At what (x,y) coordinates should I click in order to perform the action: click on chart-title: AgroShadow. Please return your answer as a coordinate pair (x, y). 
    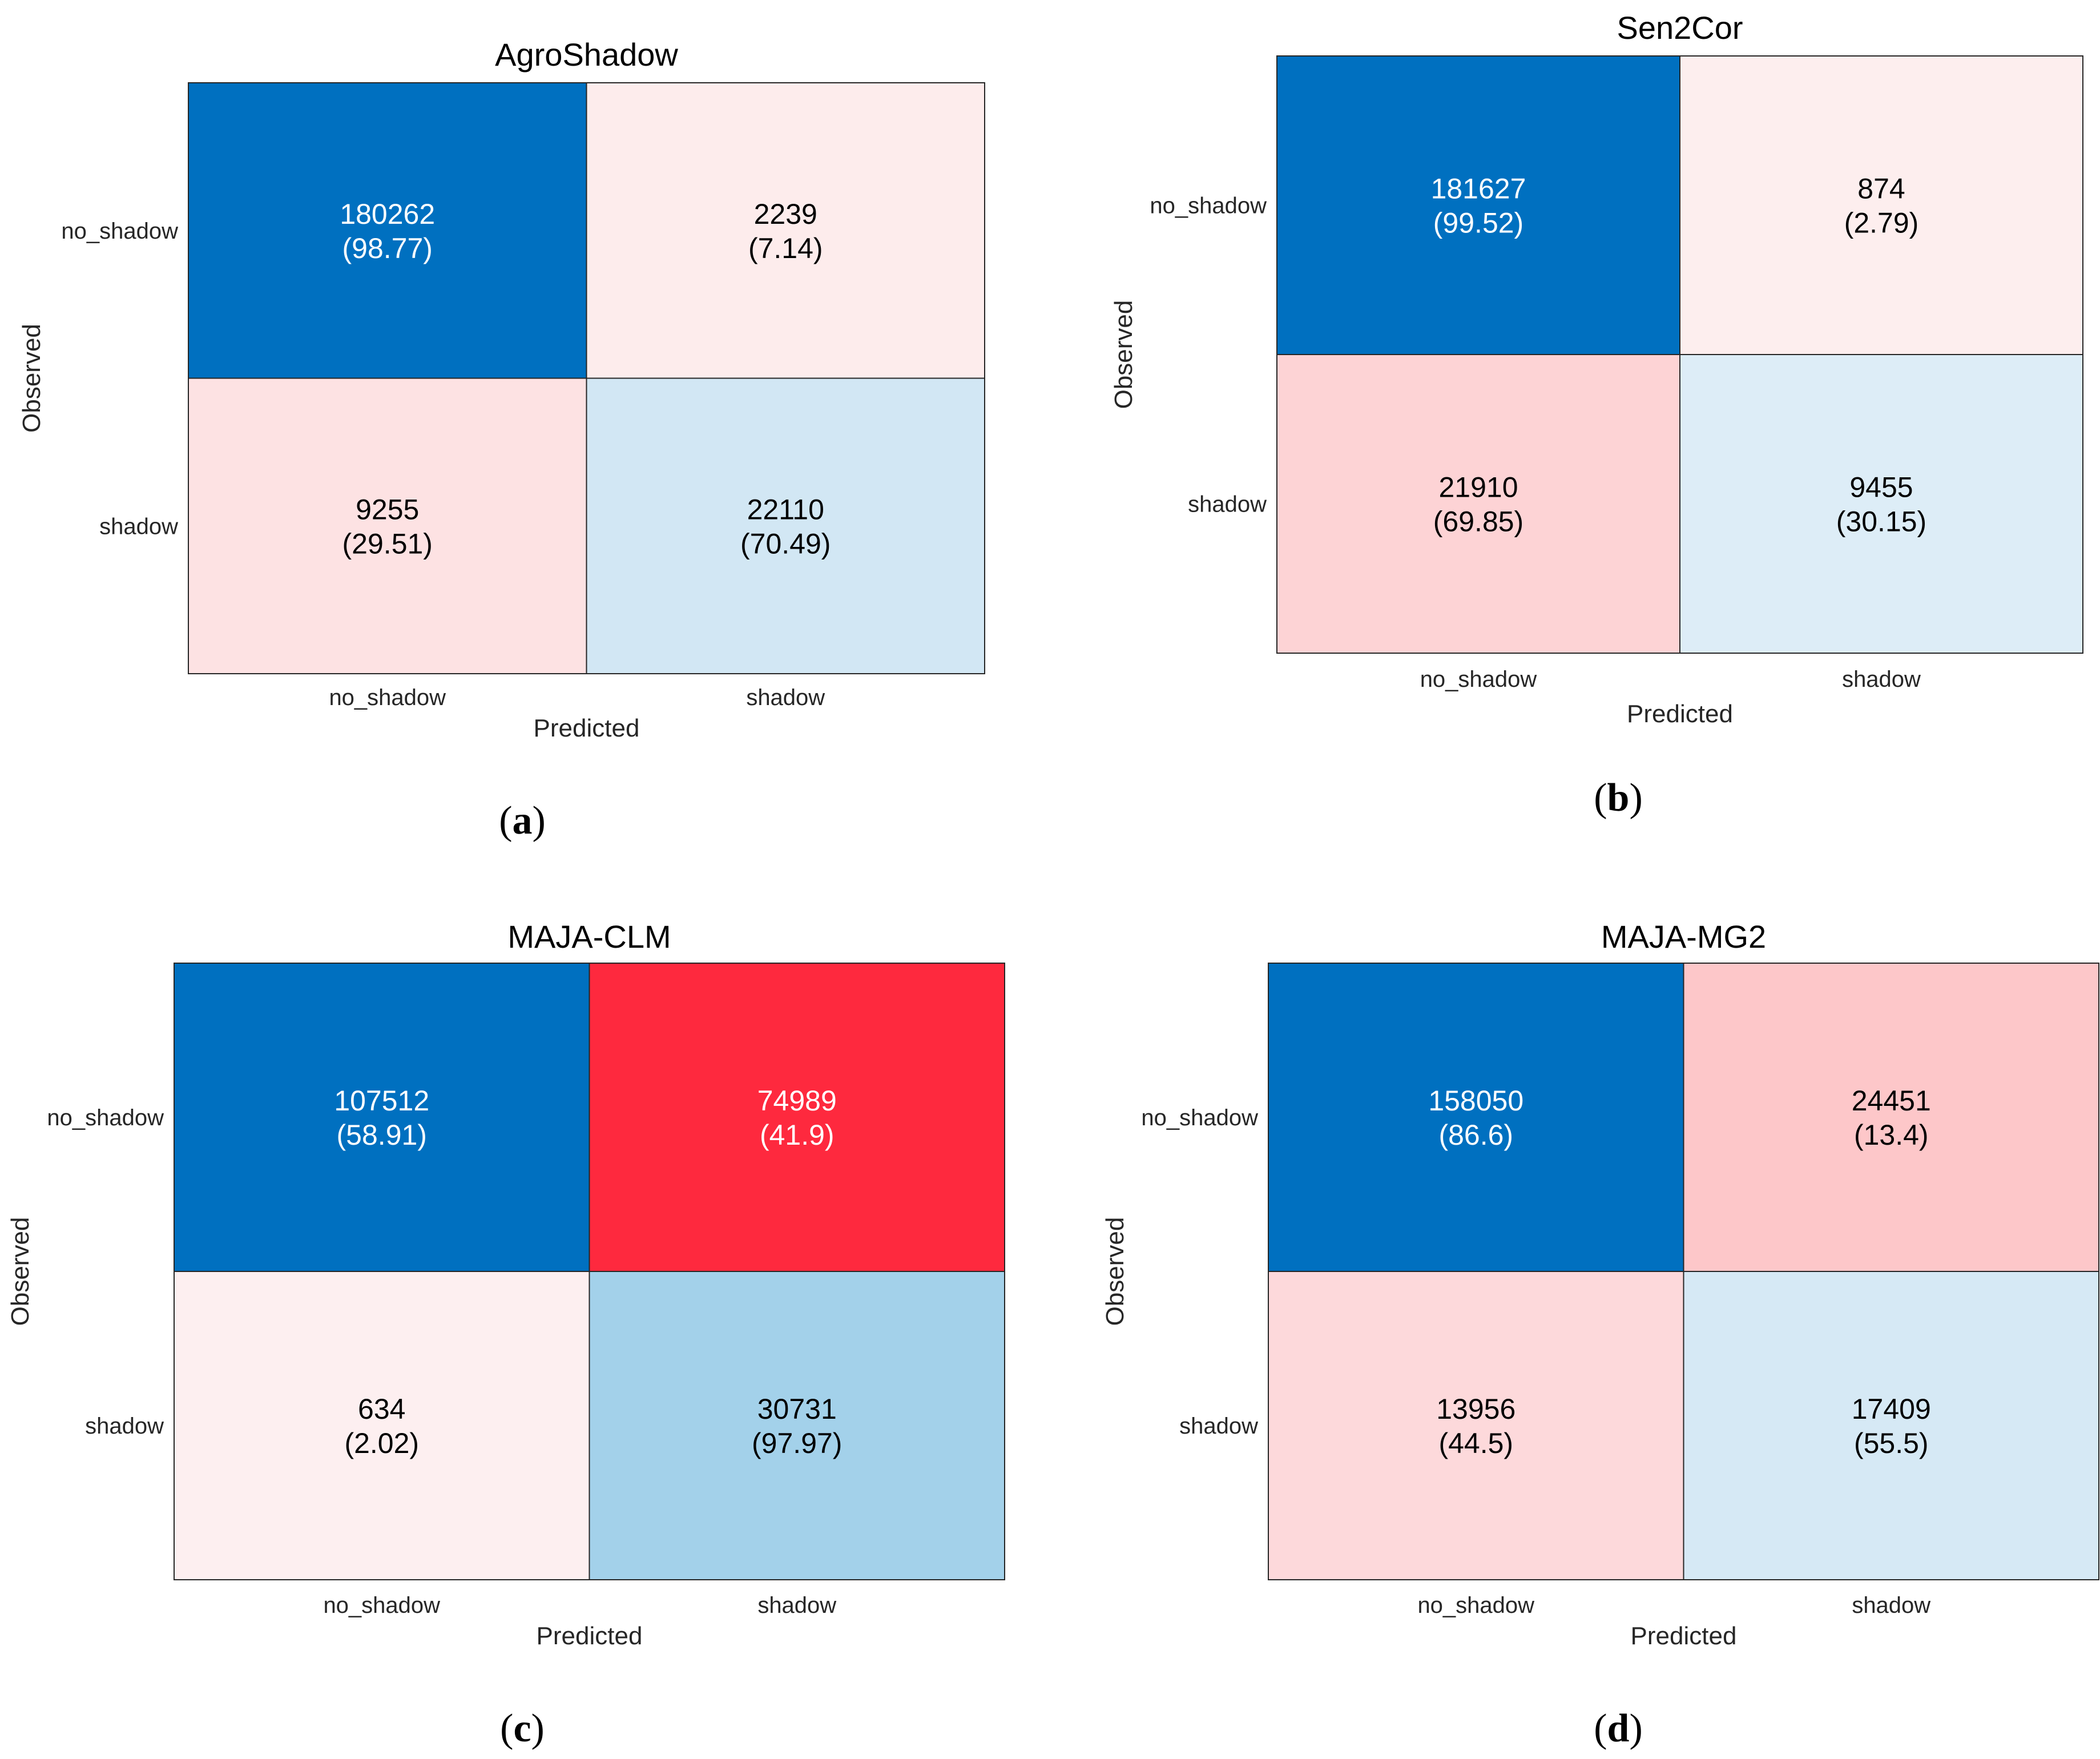
    Looking at the image, I should click on (586, 55).